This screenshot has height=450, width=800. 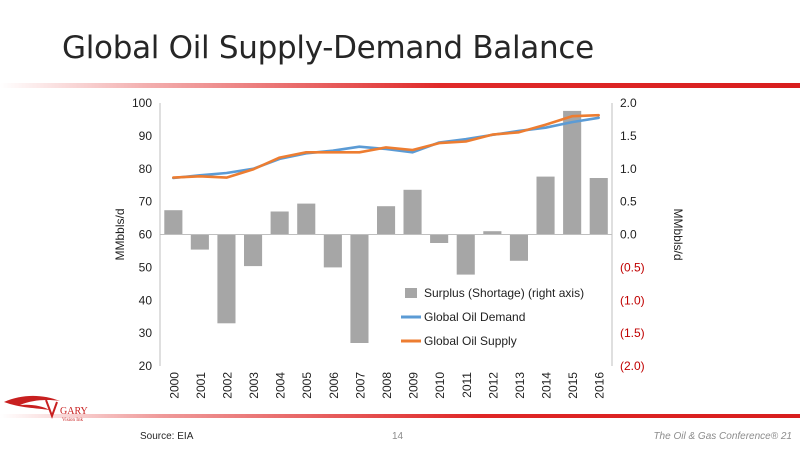 What do you see at coordinates (492, 233) in the screenshot?
I see `surplus-bar-2012` at bounding box center [492, 233].